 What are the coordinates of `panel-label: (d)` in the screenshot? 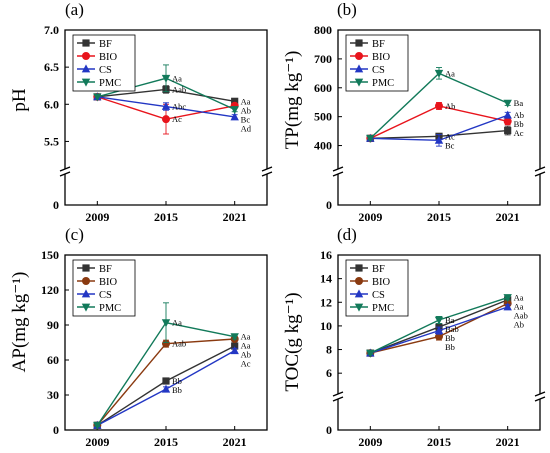 It's located at (347, 234).